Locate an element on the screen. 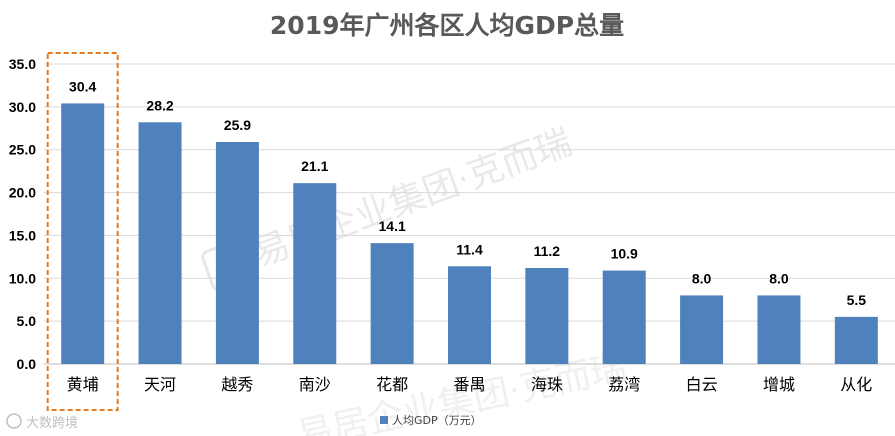 This screenshot has height=436, width=895. corner-logo-text: 大数跨境 is located at coordinates (52, 423).